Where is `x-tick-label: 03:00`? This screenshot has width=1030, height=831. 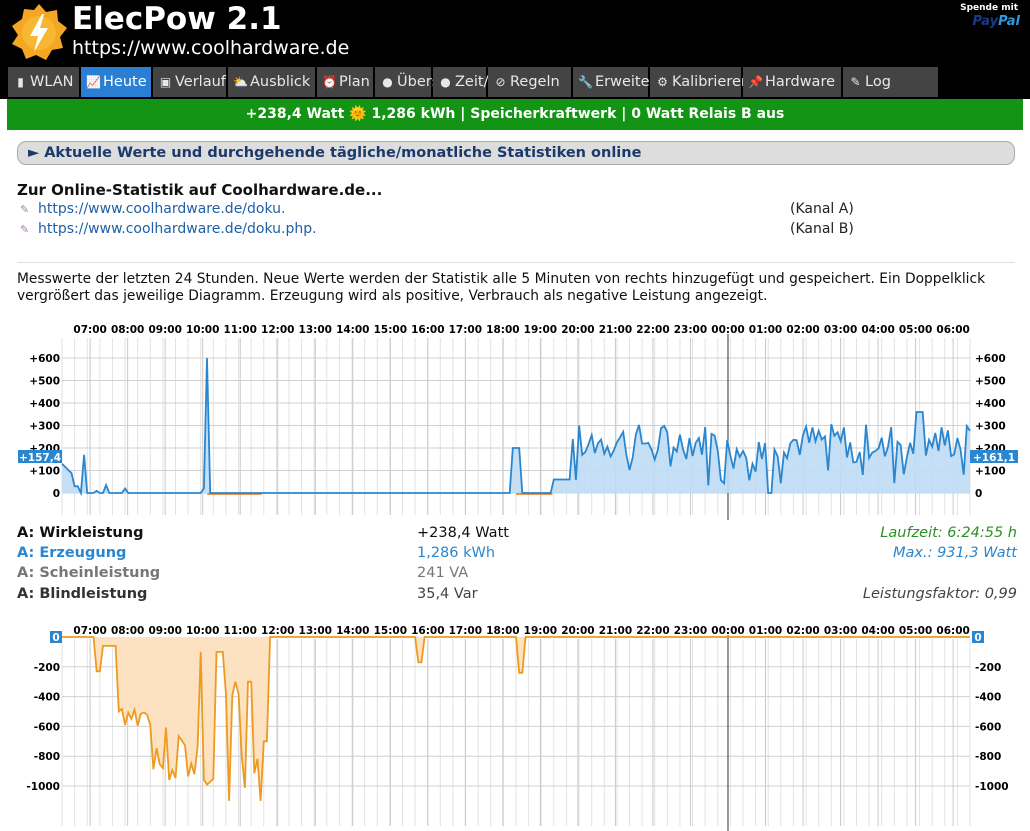 x-tick-label: 03:00 is located at coordinates (840, 330).